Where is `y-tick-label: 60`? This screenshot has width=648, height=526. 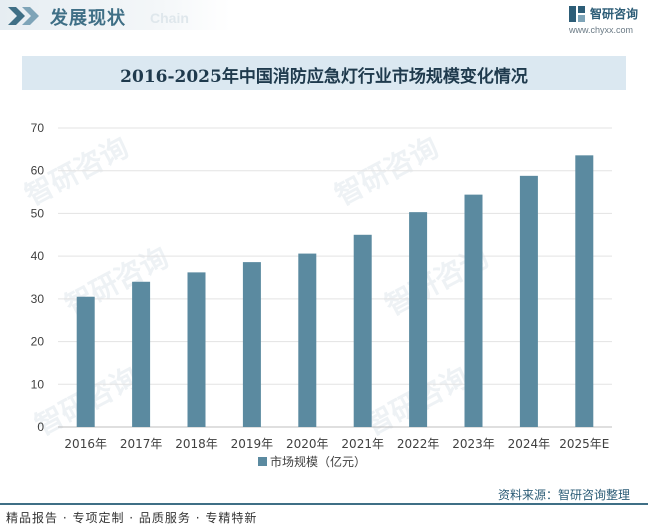 y-tick-label: 60 is located at coordinates (38, 171).